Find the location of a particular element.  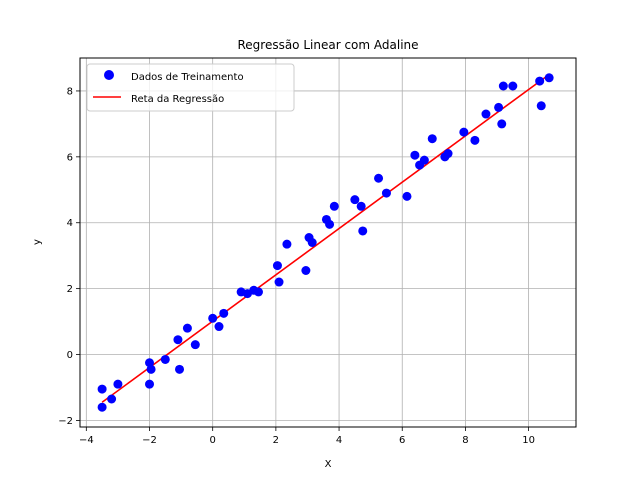

x-tick-label: 6 is located at coordinates (402, 440).